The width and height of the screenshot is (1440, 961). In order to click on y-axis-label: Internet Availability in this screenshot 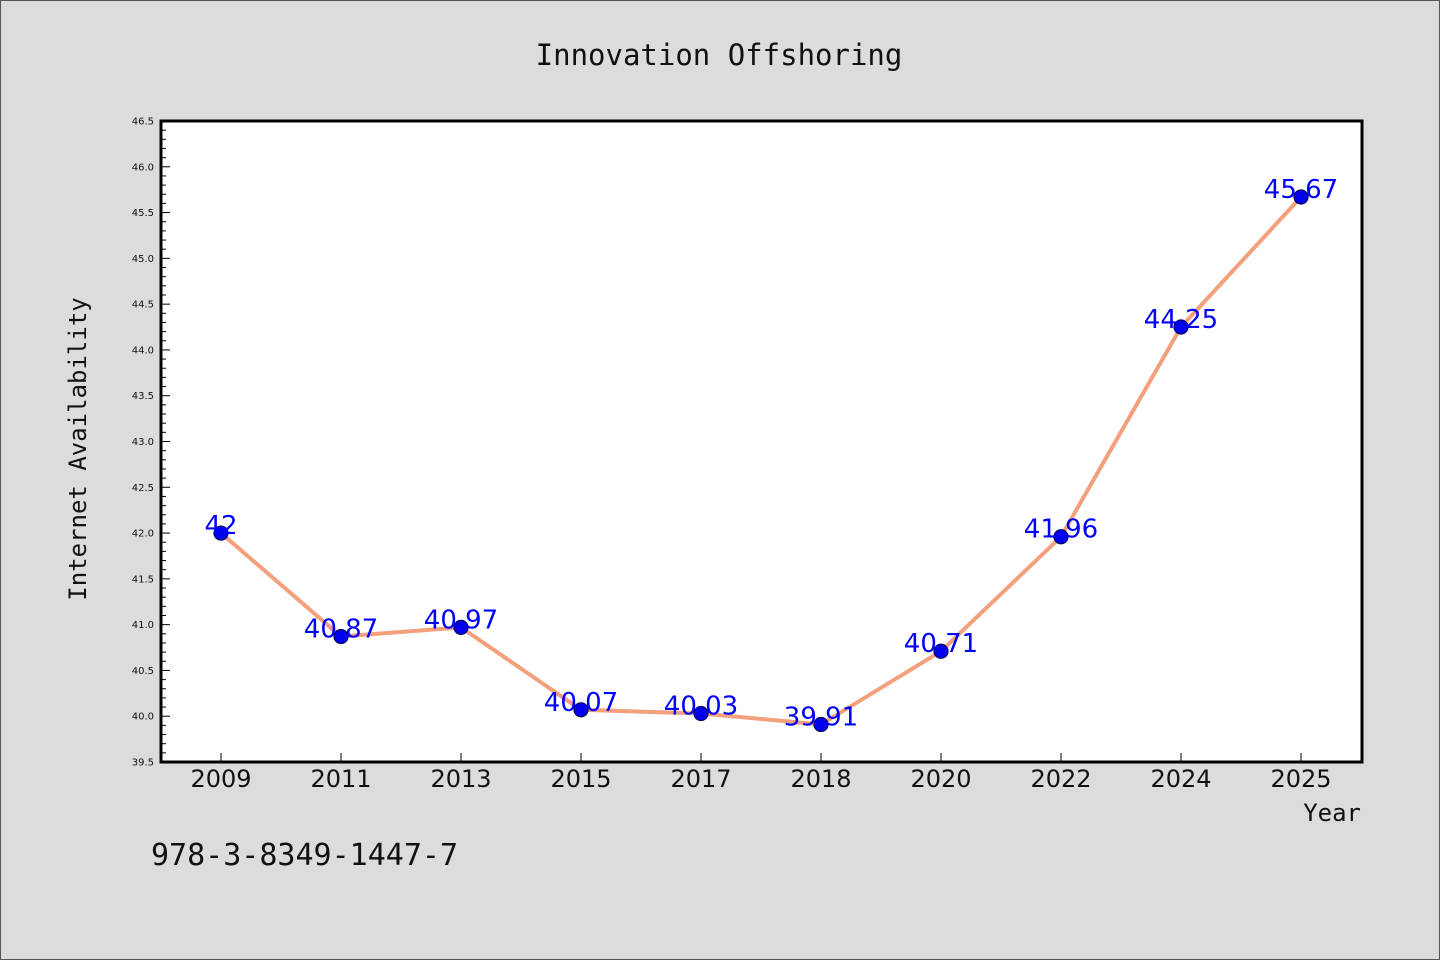, I will do `click(78, 448)`.